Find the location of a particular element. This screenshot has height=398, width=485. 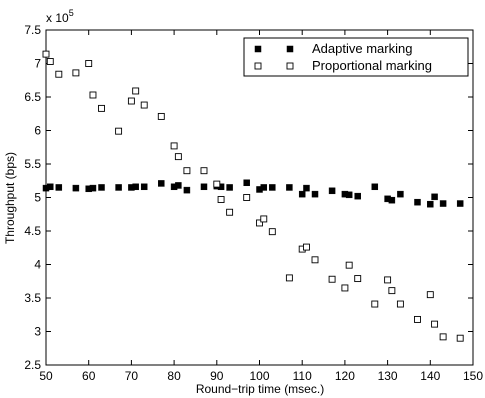

legend: Adaptive marking Proportional marking is located at coordinates (356, 57).